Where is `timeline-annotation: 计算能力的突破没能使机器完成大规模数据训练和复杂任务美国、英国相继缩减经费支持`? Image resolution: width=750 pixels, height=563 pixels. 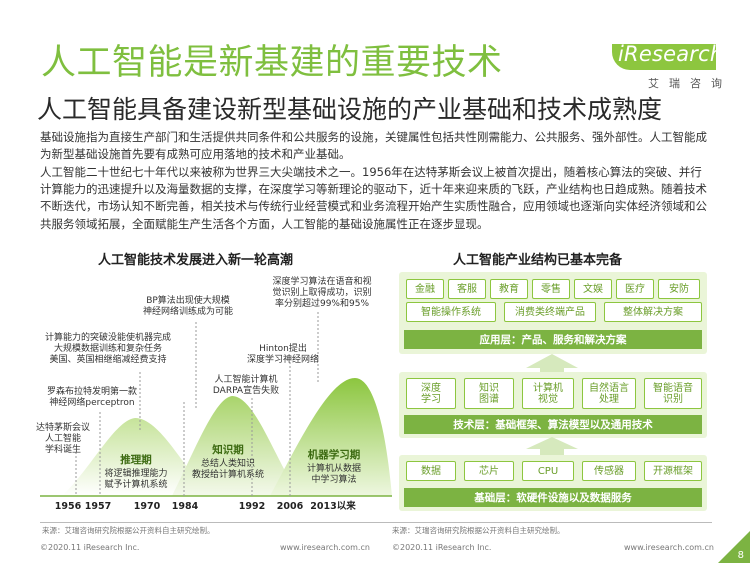 timeline-annotation: 计算能力的突破没能使机器完成大规模数据训练和复杂任务美国、英国相继缩减经费支持 is located at coordinates (108, 348).